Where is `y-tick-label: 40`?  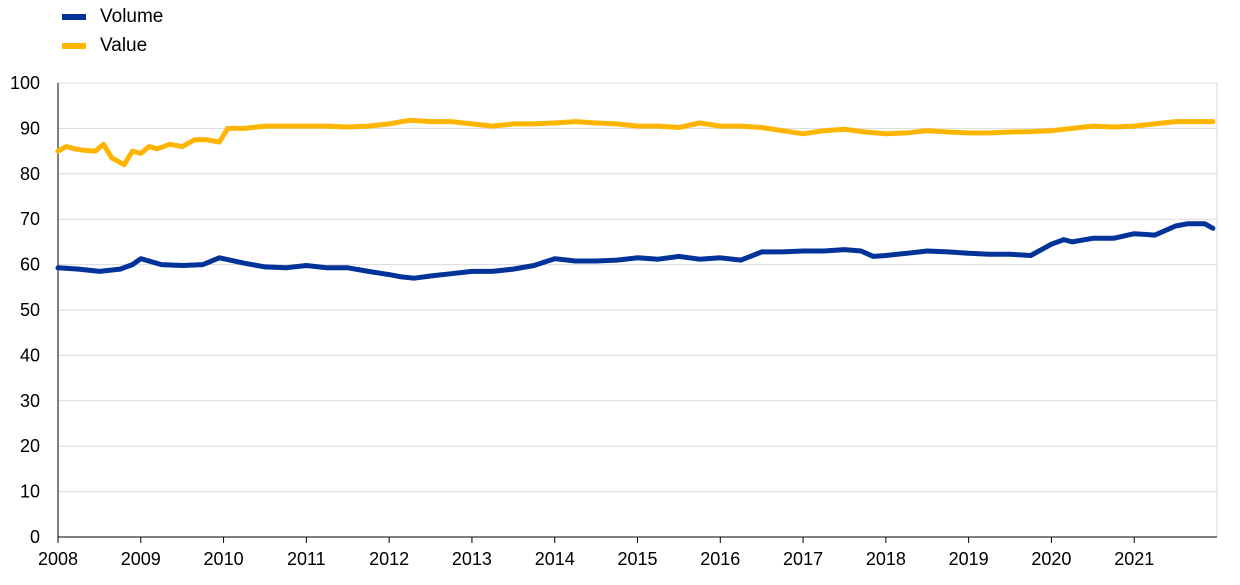 y-tick-label: 40 is located at coordinates (30, 355).